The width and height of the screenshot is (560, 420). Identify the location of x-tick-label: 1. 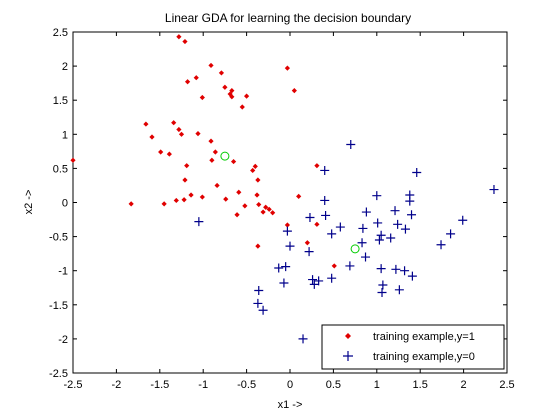
(377, 385).